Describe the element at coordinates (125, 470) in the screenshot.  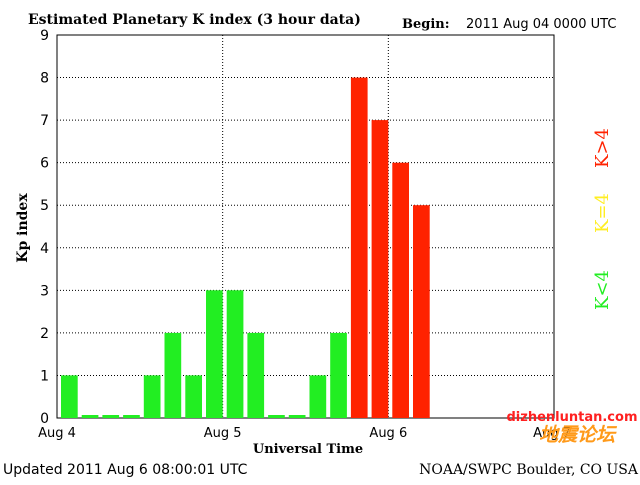
I see `updated-timestamp: Updated 2011 Aug 6 08:00:01 UTC` at that location.